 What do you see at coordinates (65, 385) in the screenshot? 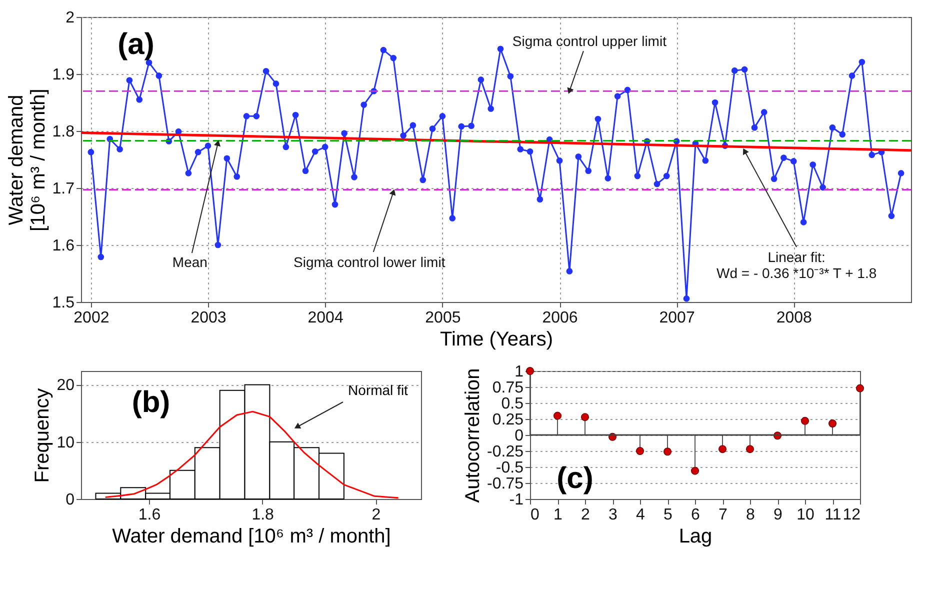
I see `y-tick-label: 20` at bounding box center [65, 385].